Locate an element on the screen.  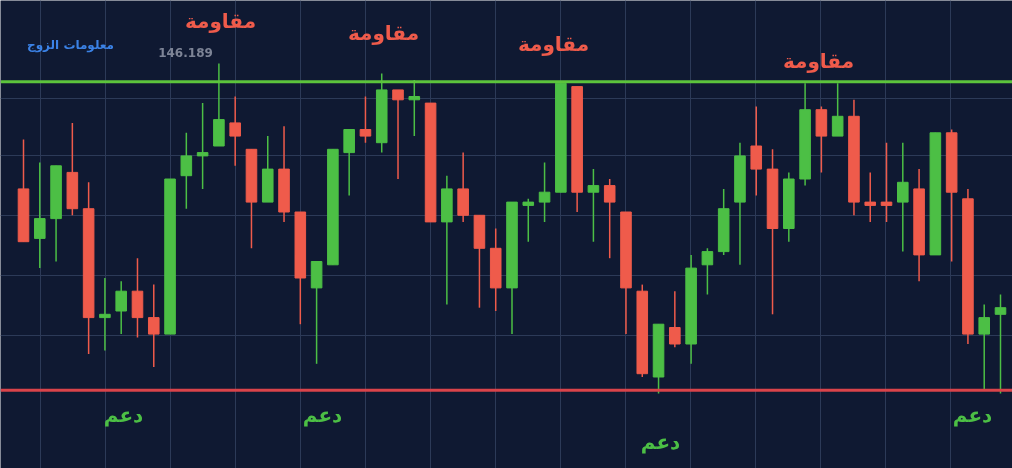
annotation: مقاومة is located at coordinates (818, 60).